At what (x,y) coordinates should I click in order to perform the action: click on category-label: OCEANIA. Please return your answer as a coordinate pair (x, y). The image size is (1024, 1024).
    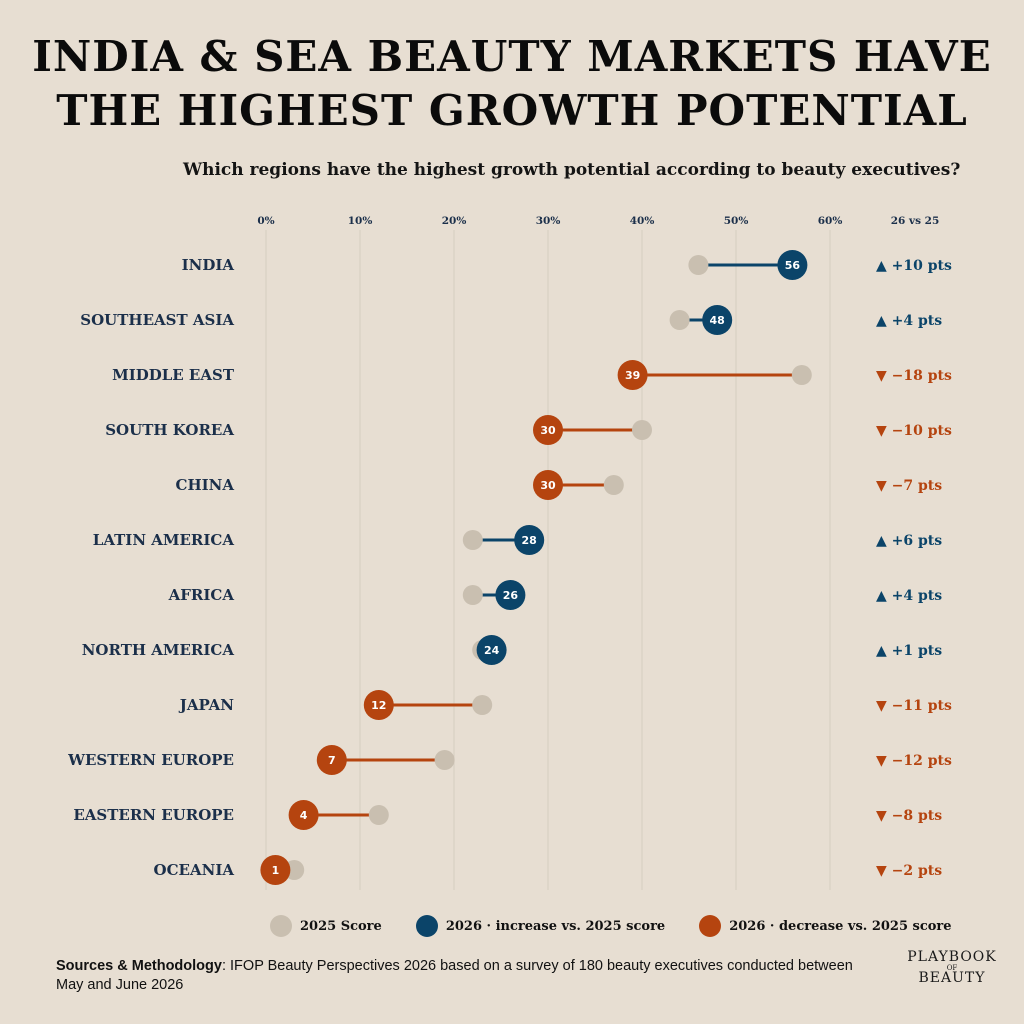
    Looking at the image, I should click on (194, 870).